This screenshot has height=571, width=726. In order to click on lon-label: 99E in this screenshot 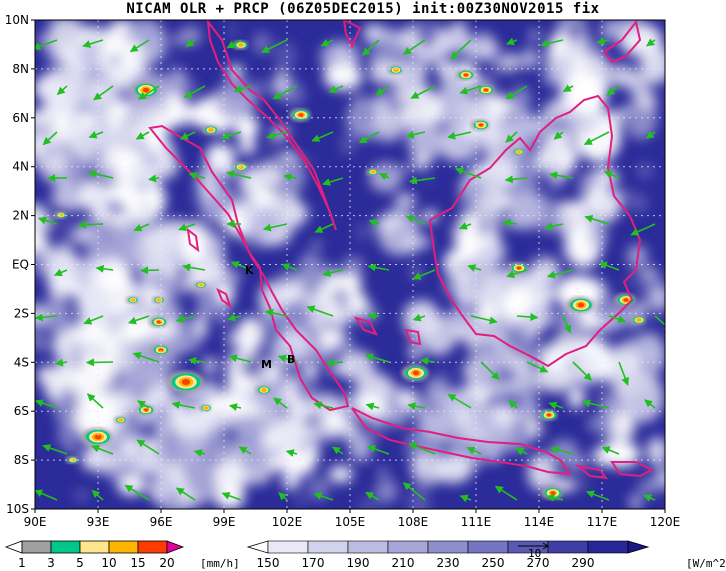, I will do `click(224, 522)`.